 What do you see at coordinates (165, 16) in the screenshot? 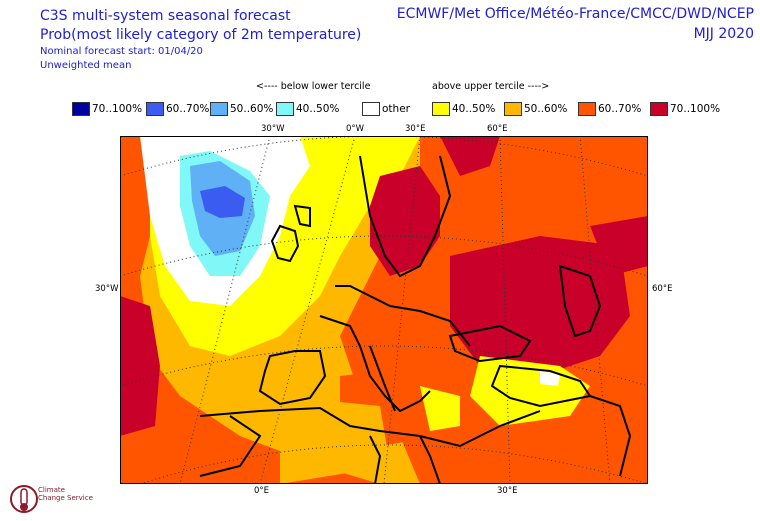
I see `map-title: C3S multi-system seasonal forecast` at bounding box center [165, 16].